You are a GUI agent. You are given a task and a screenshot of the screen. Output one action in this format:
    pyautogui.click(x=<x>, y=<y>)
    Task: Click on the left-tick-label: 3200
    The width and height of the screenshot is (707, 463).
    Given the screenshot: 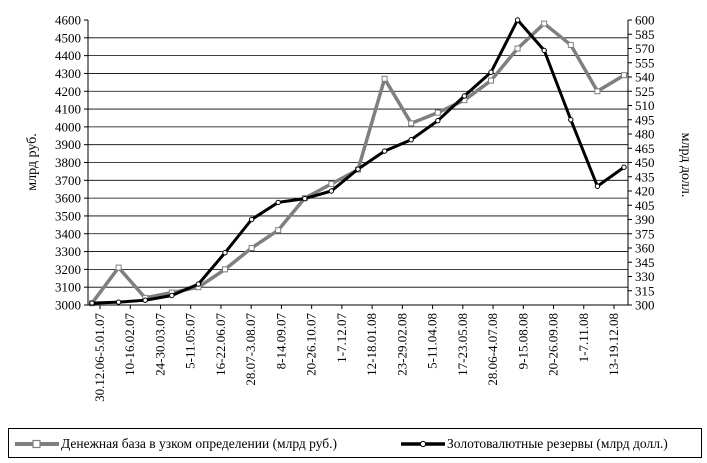 What is the action you would take?
    pyautogui.click(x=68, y=269)
    